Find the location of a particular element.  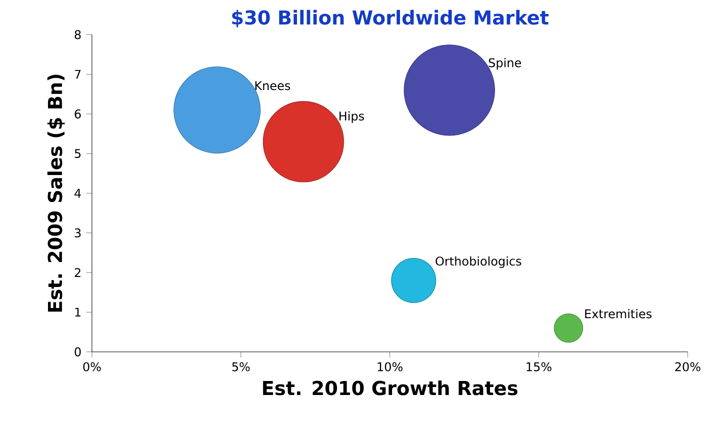

series-label: Extremities is located at coordinates (618, 313).